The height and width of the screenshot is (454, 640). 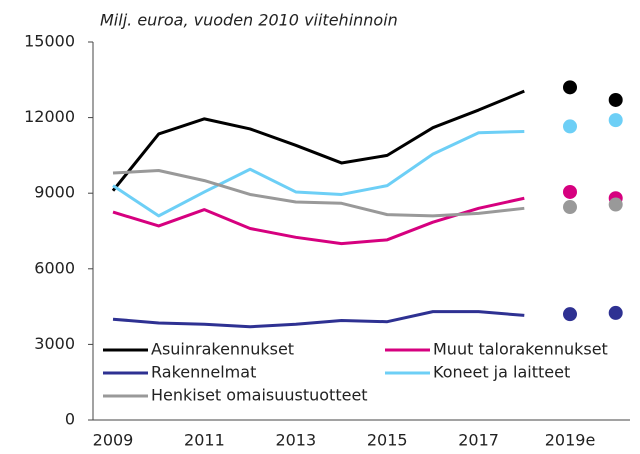 What do you see at coordinates (49, 41) in the screenshot?
I see `y-tick-label: 15000` at bounding box center [49, 41].